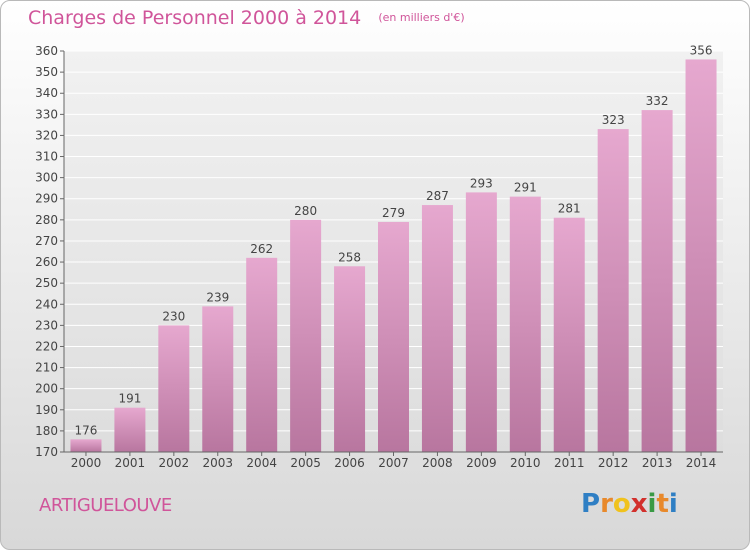 This screenshot has width=750, height=550. What do you see at coordinates (657, 463) in the screenshot?
I see `x-tick-label: 2013` at bounding box center [657, 463].